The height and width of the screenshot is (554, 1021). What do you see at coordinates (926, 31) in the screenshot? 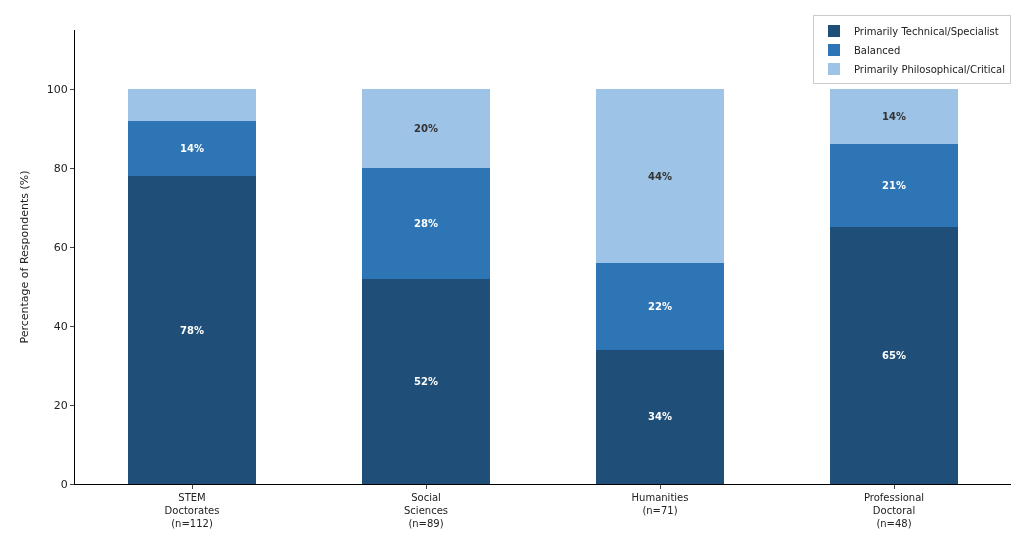
I see `legend-label: Primarily Technical/Specialist` at bounding box center [926, 31].